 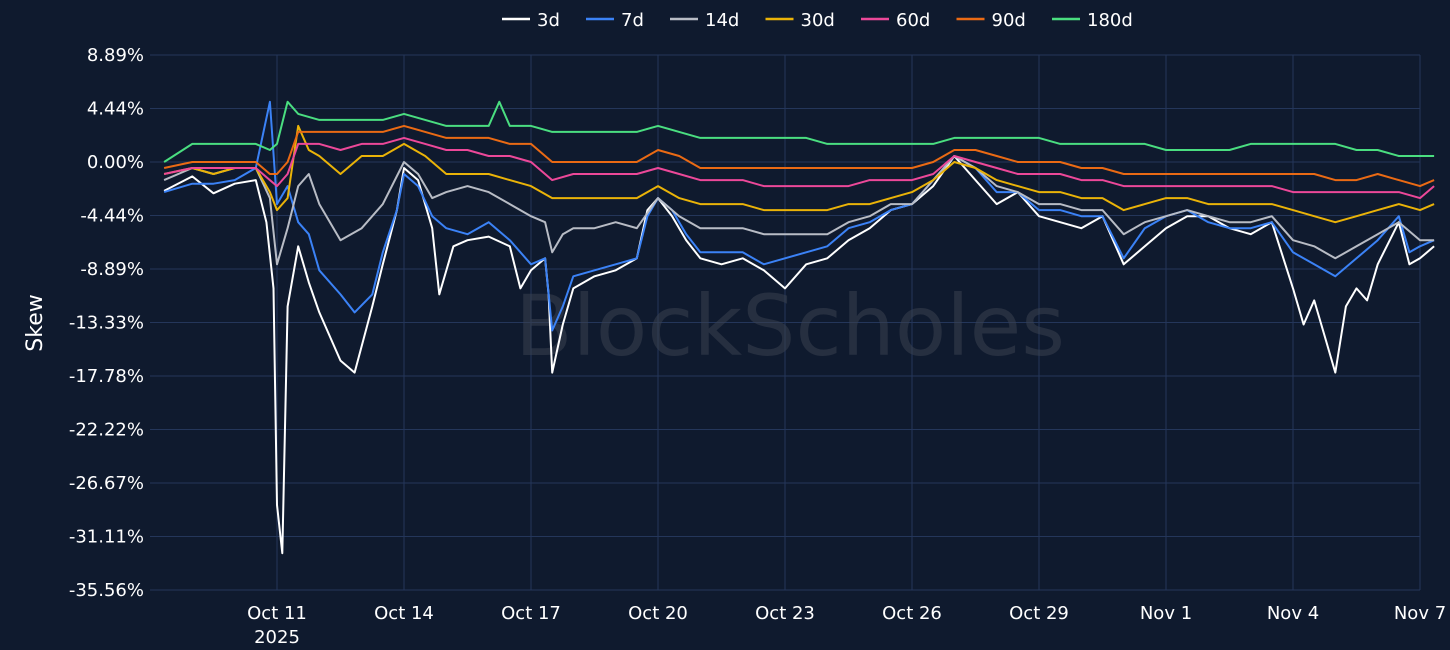 What do you see at coordinates (112, 215) in the screenshot?
I see `y-tick-label: -4.44%` at bounding box center [112, 215].